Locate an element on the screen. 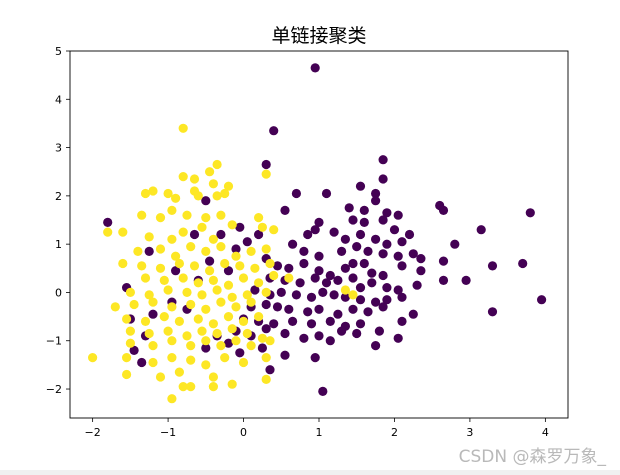 The width and height of the screenshot is (620, 475). y-tick-label: 1 is located at coordinates (58, 244).